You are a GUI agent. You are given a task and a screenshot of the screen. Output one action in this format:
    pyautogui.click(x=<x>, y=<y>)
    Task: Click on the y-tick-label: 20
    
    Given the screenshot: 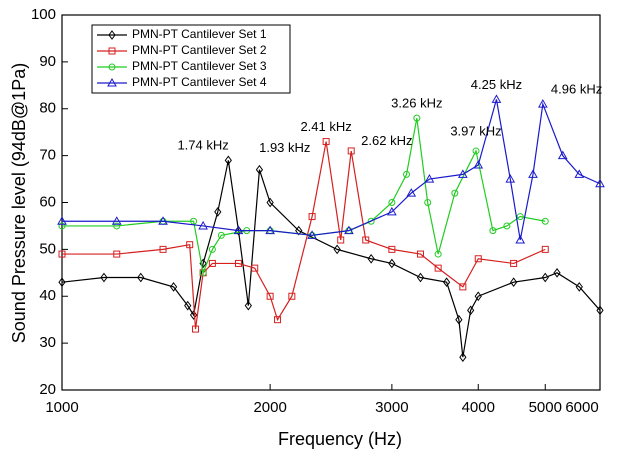 What is the action you would take?
    pyautogui.click(x=47, y=389)
    